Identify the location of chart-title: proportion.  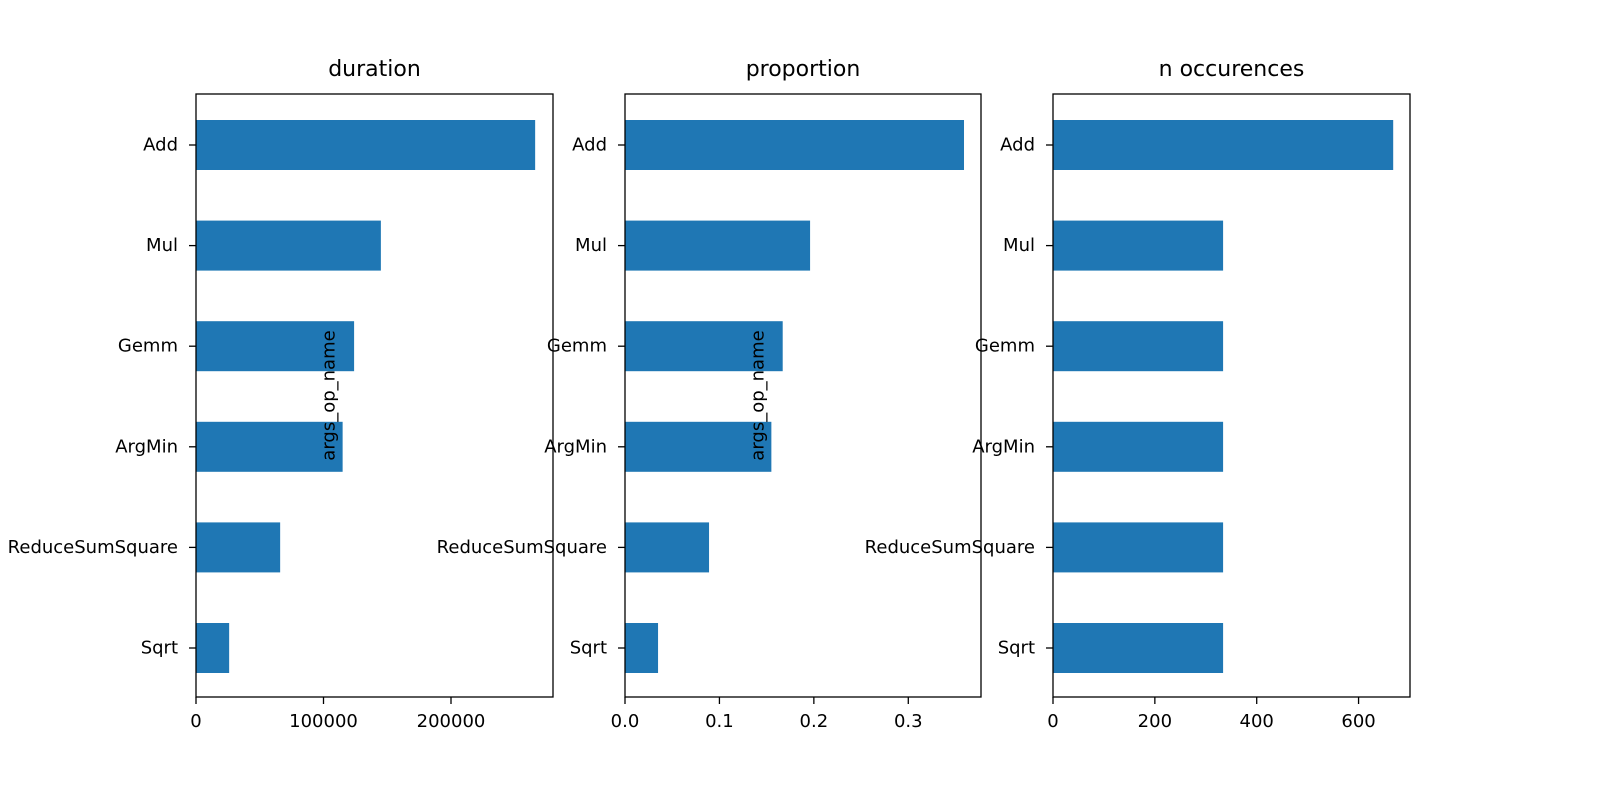
(803, 69).